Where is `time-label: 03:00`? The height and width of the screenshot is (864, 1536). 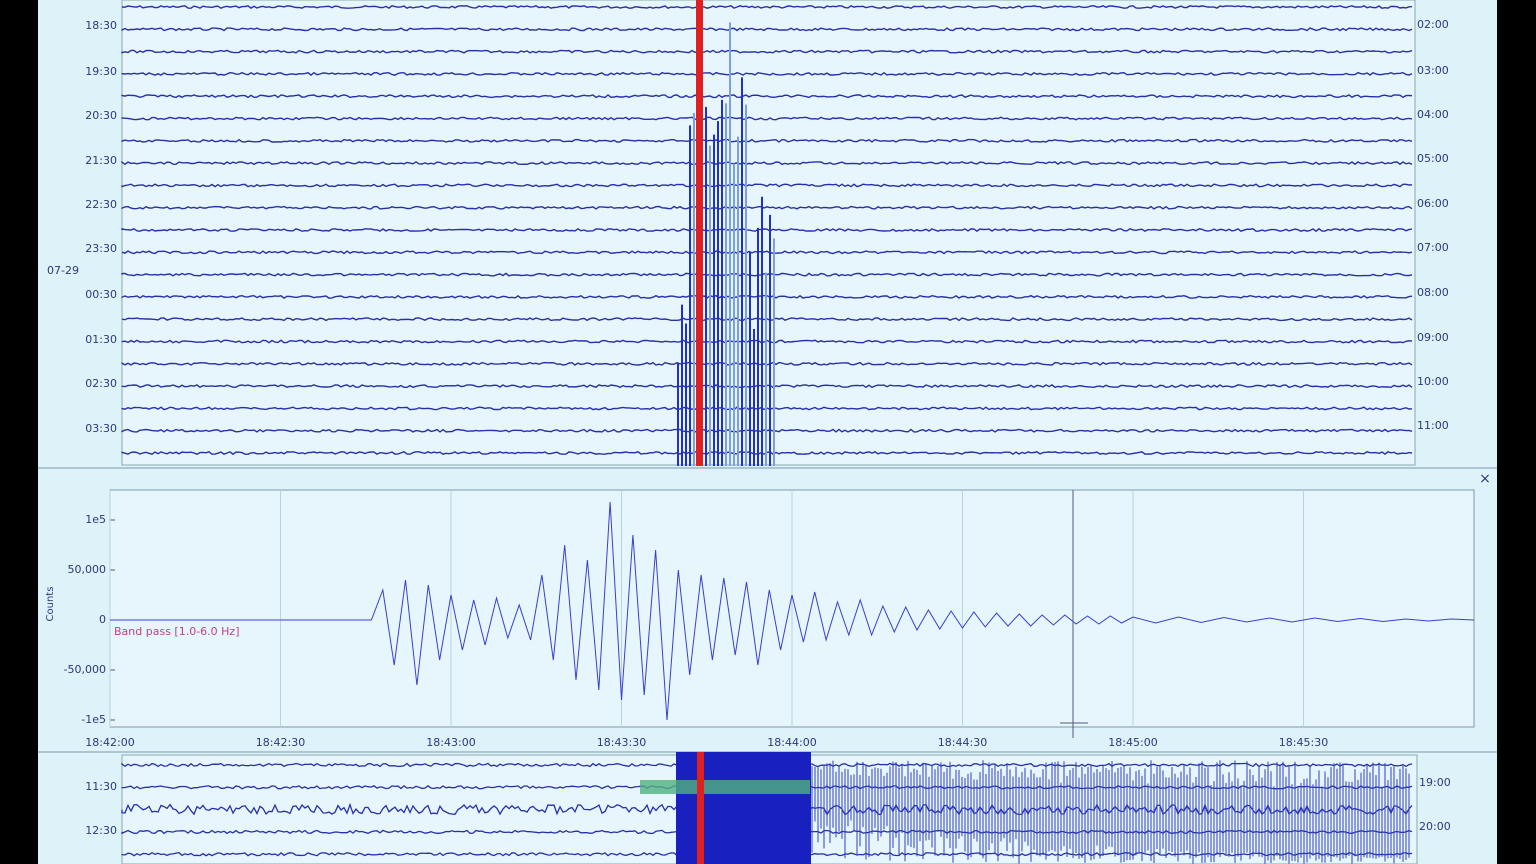 time-label: 03:00 is located at coordinates (1433, 70).